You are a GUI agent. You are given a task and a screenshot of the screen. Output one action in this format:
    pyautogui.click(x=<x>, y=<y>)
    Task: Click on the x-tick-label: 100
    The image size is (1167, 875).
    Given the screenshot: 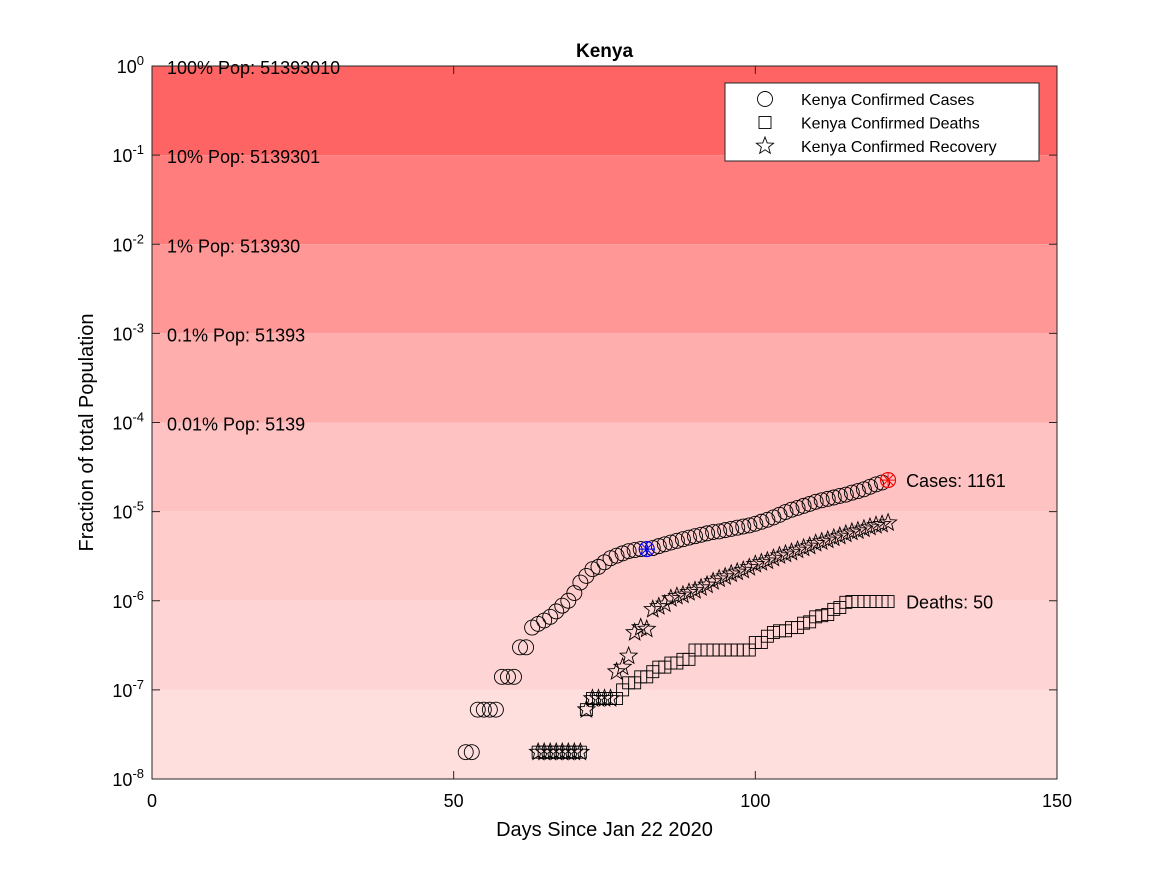 What is the action you would take?
    pyautogui.click(x=755, y=801)
    